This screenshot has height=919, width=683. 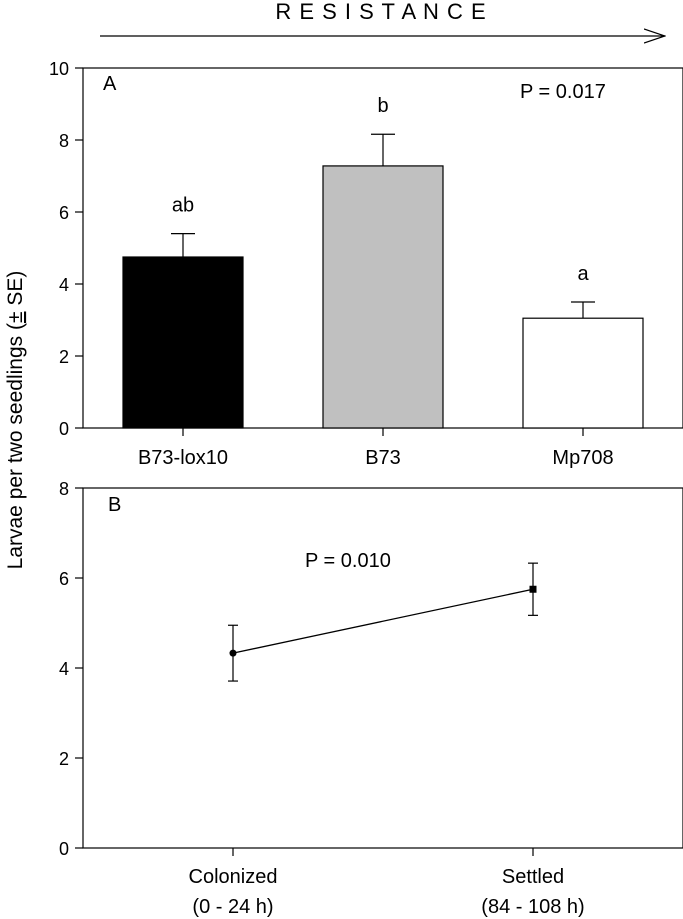 What do you see at coordinates (583, 274) in the screenshot?
I see `panel-a-significance-letter: a` at bounding box center [583, 274].